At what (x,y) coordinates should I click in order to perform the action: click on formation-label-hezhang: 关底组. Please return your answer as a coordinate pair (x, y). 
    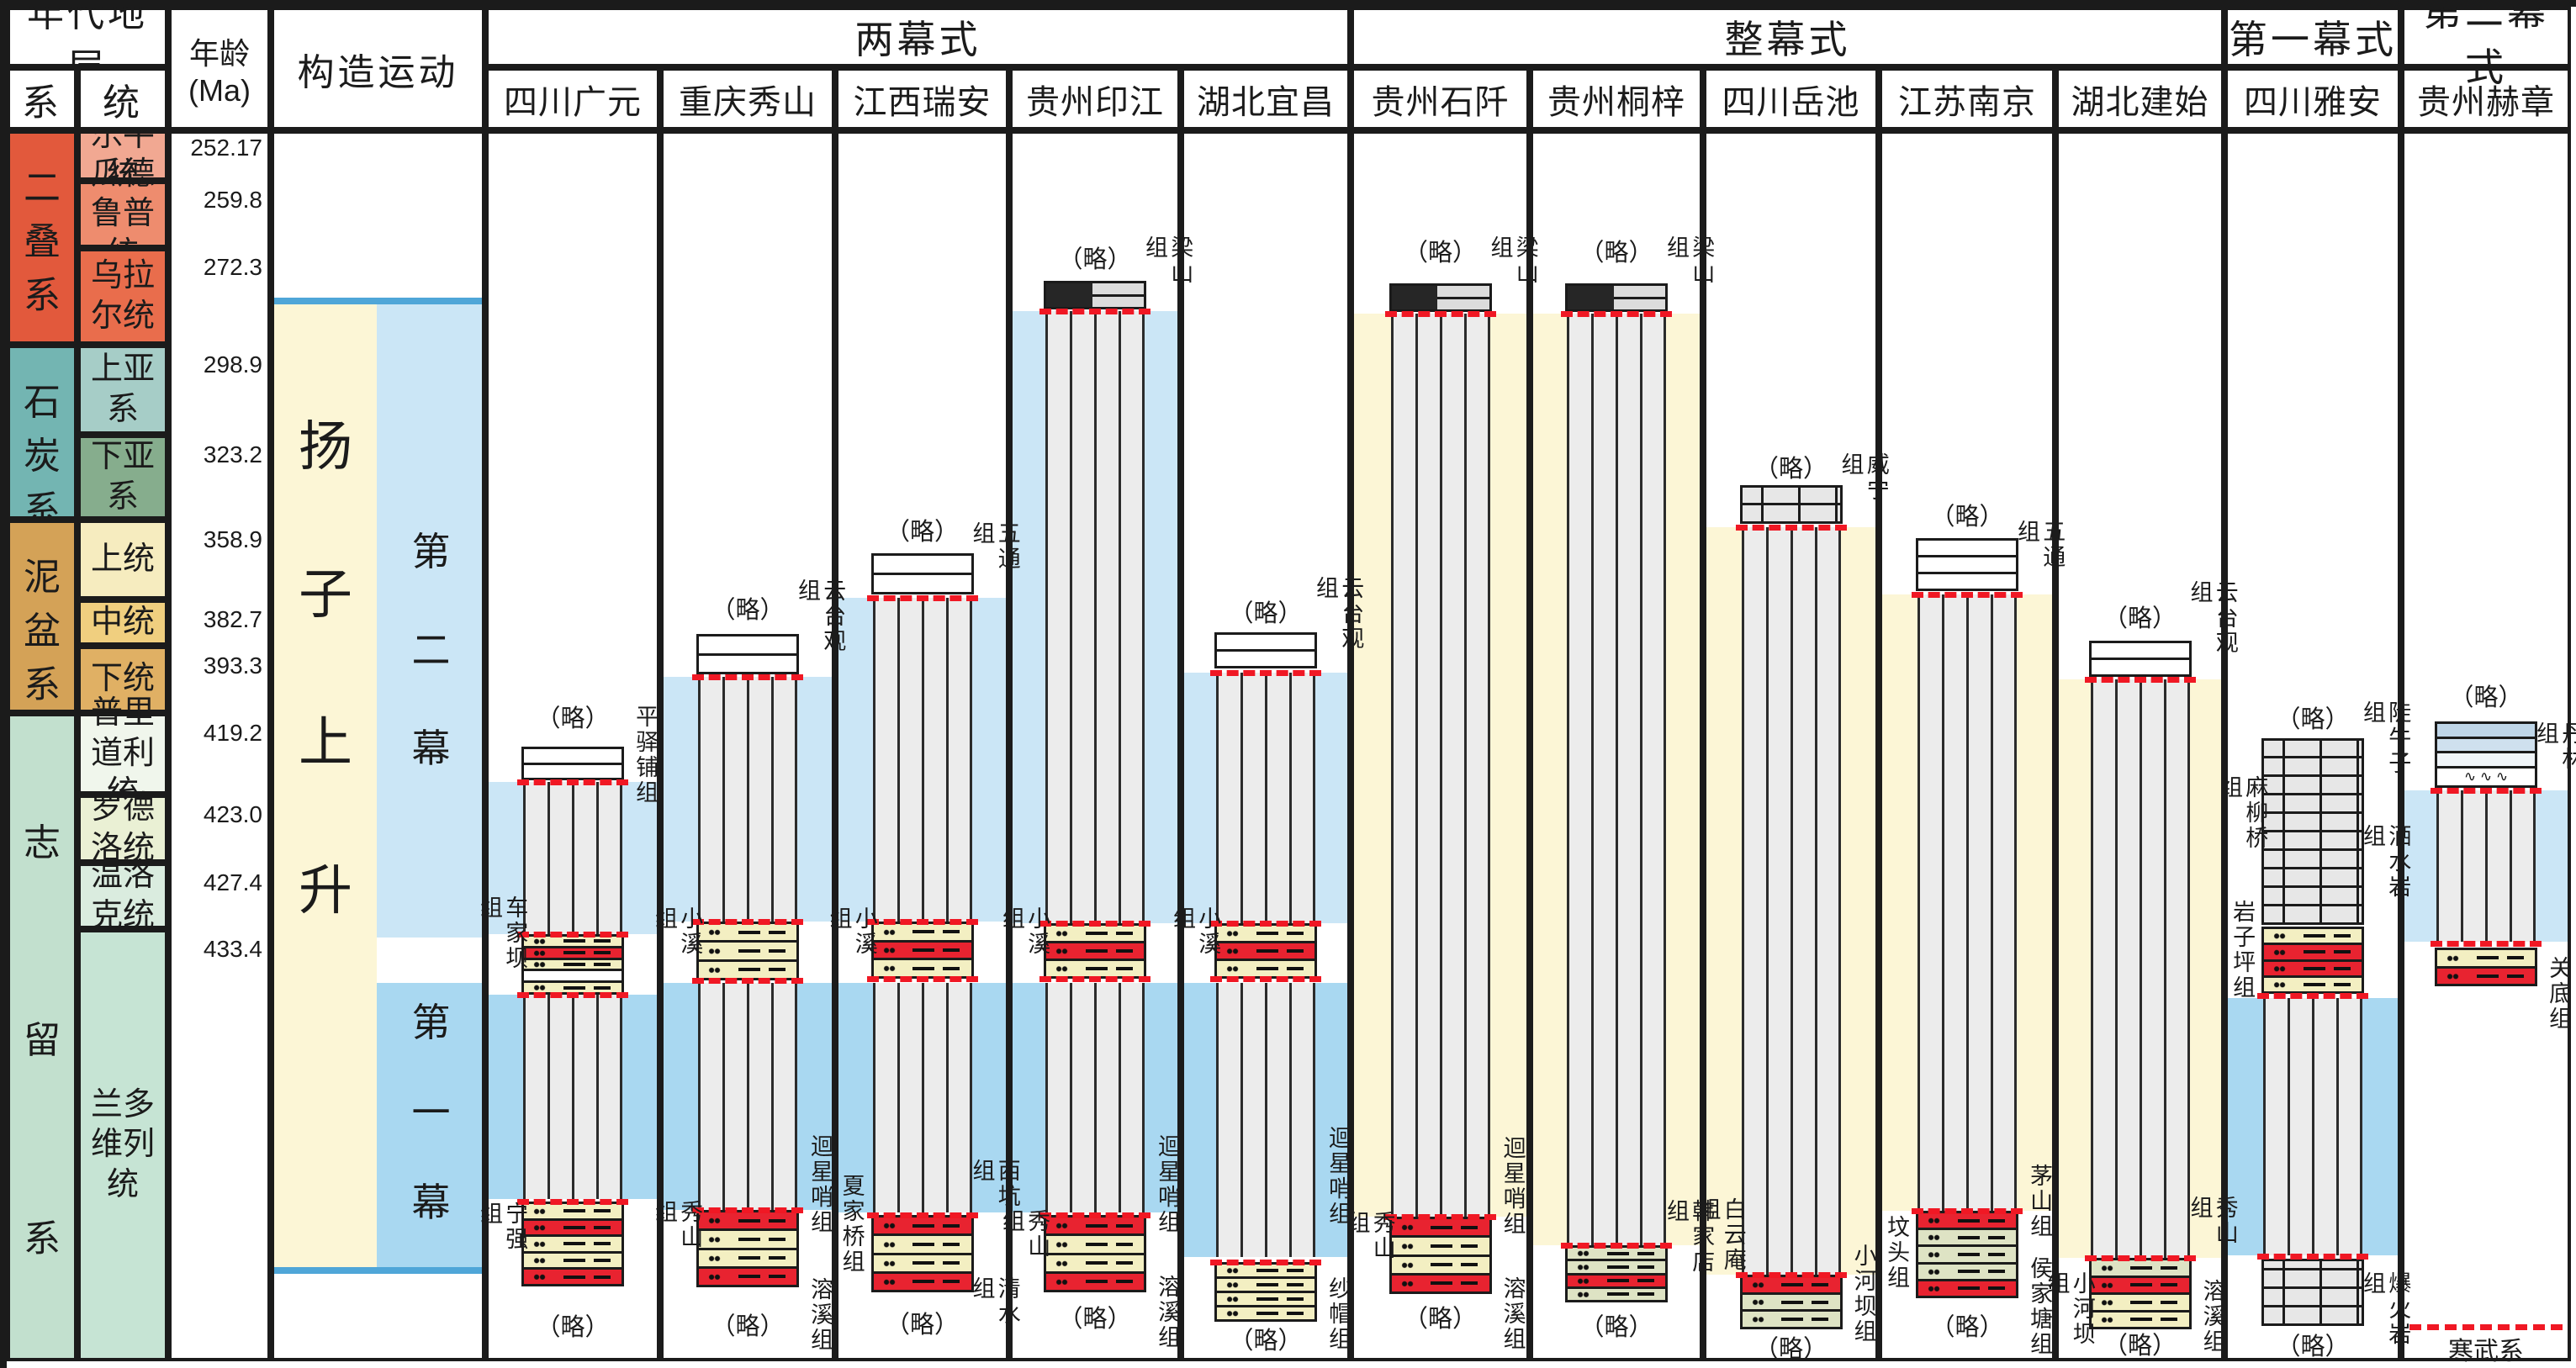
    Looking at the image, I should click on (2559, 993).